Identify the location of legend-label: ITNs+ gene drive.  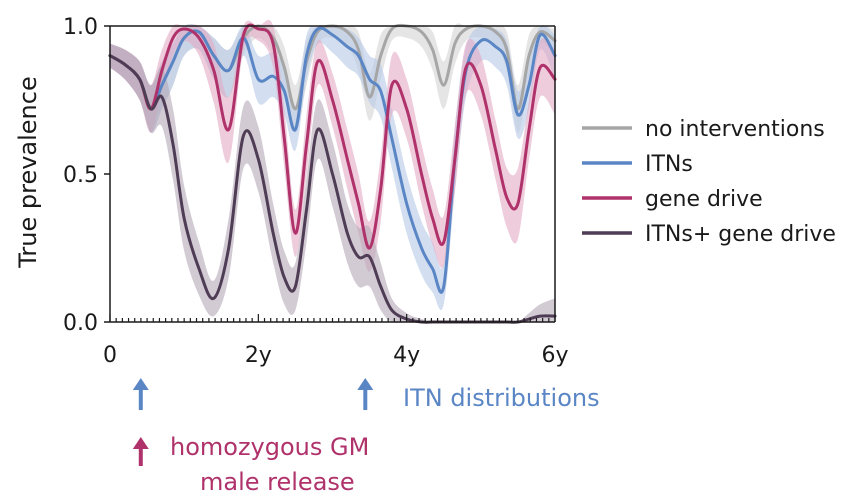
(740, 234).